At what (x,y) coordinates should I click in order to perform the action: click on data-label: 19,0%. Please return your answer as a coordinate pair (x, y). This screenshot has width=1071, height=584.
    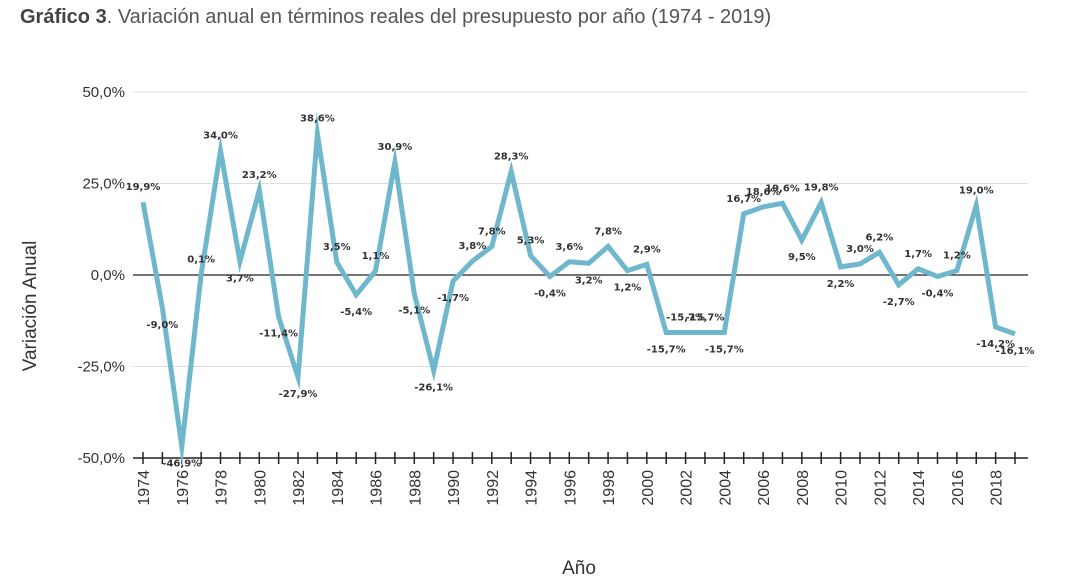
    Looking at the image, I should click on (976, 190).